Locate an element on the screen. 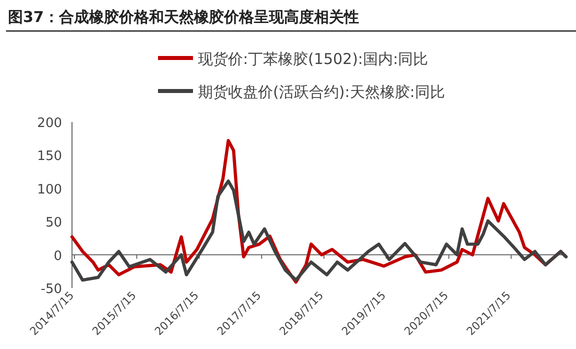 The image size is (576, 349). y-tick-label: 200 is located at coordinates (49, 123).